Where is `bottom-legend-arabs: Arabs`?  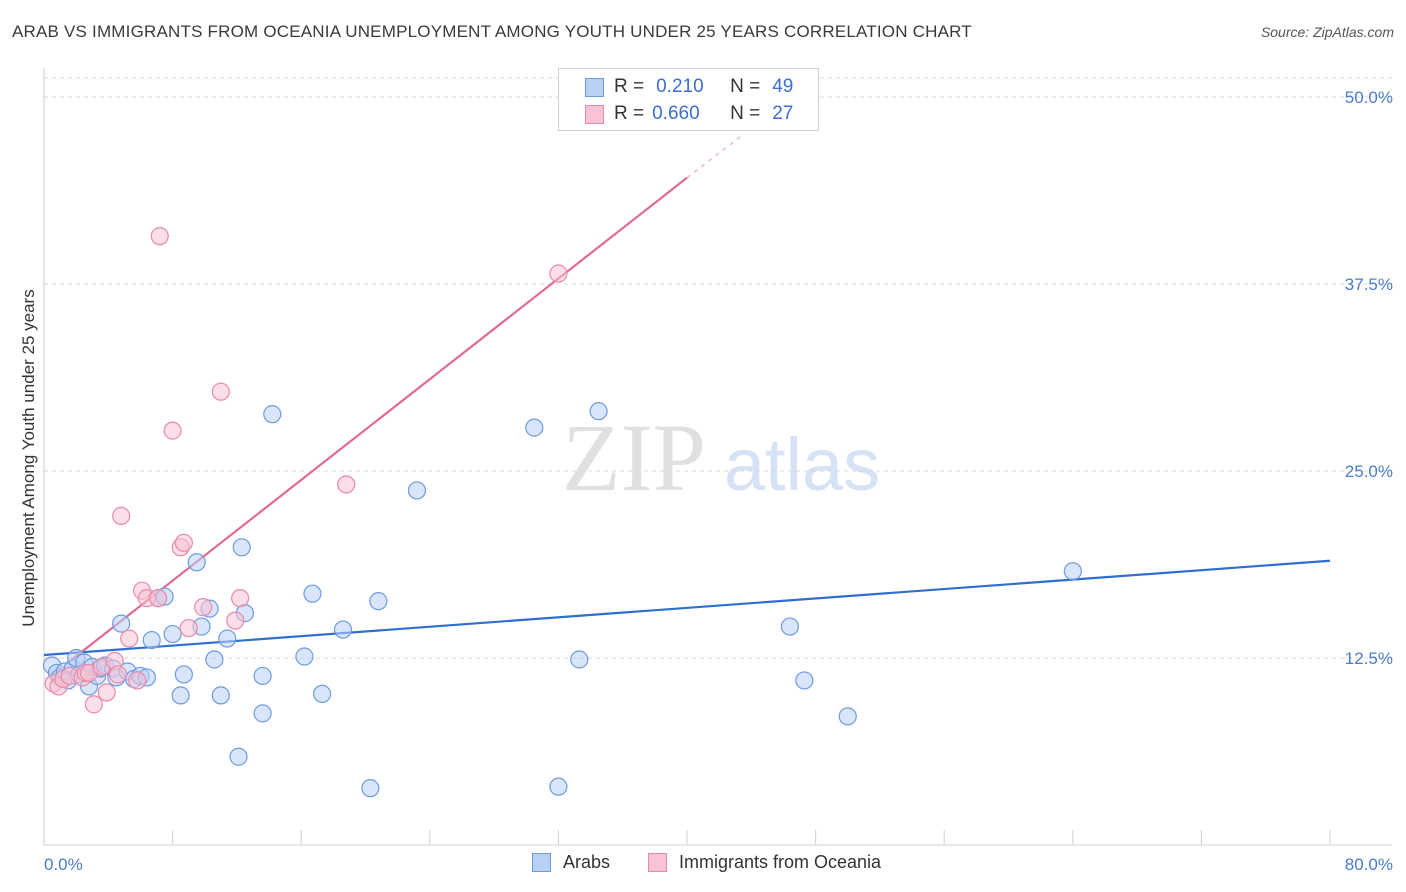 bottom-legend-arabs: Arabs is located at coordinates (571, 862).